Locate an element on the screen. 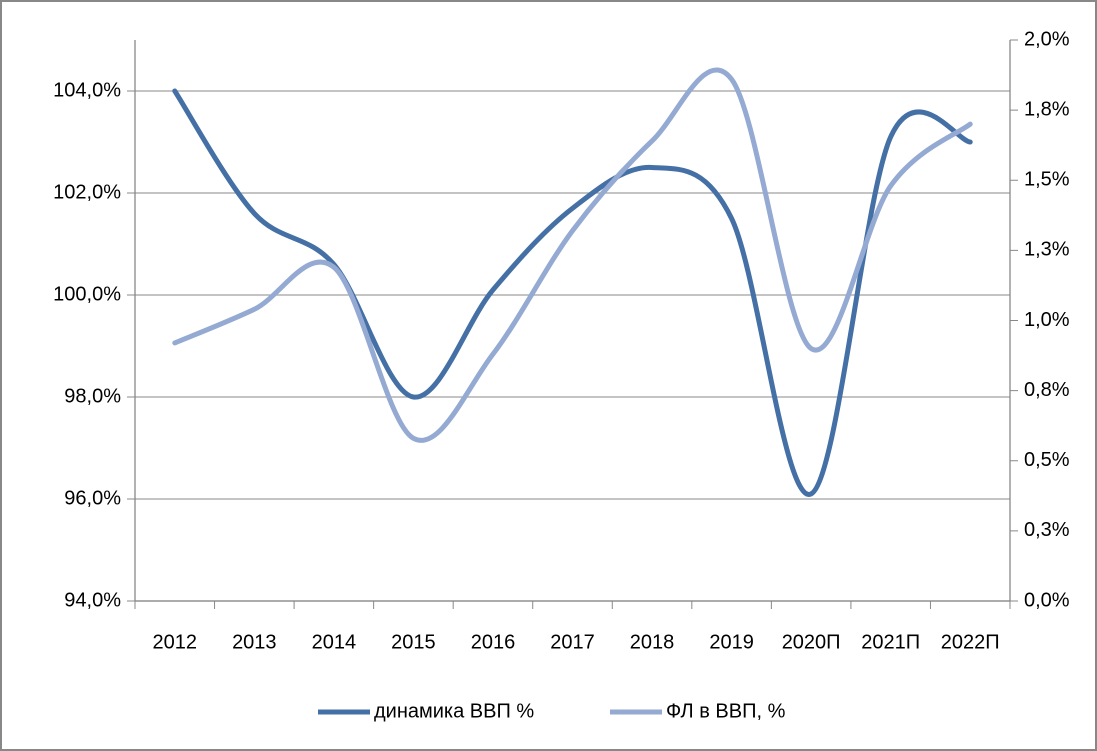 The width and height of the screenshot is (1097, 751). x-tick-label: 2020П is located at coordinates (811, 642).